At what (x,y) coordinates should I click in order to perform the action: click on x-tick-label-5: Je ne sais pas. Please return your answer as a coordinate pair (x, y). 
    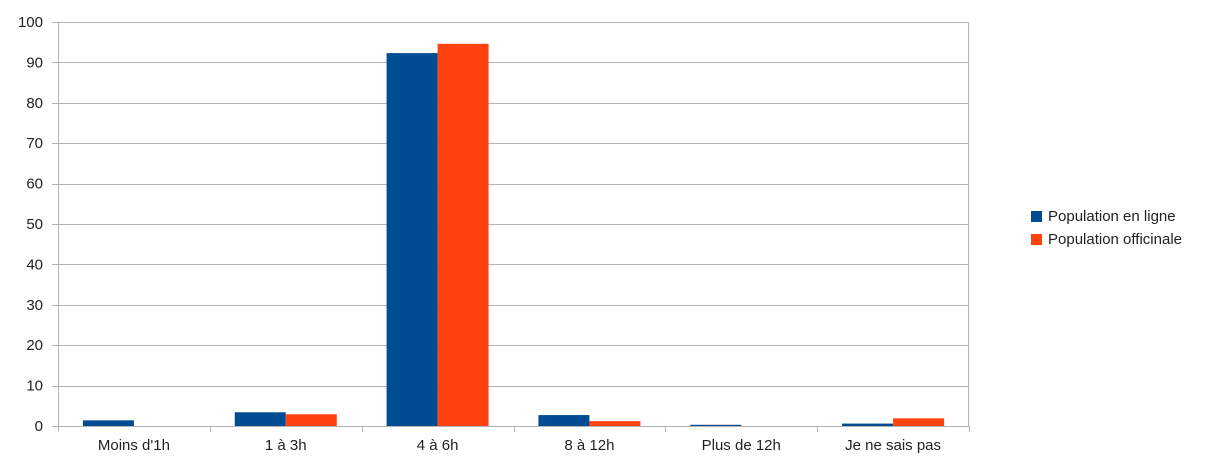
    Looking at the image, I should click on (893, 445).